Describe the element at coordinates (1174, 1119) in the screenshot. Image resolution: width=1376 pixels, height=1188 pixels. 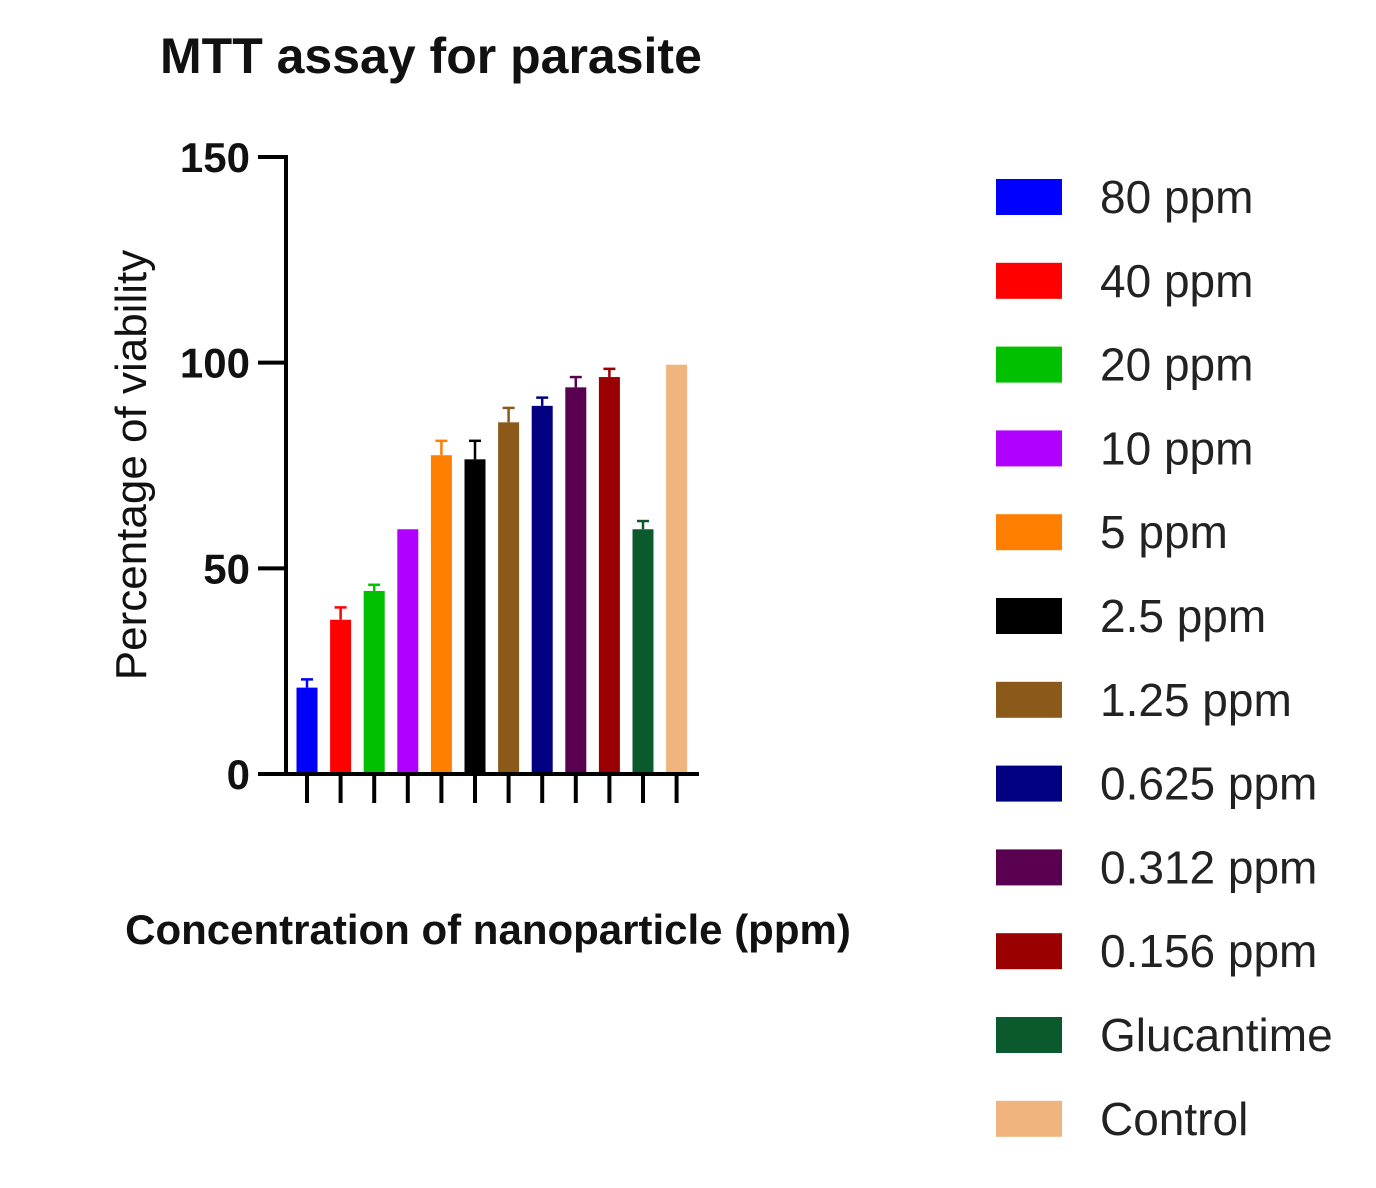
I see `legend-label: Control` at that location.